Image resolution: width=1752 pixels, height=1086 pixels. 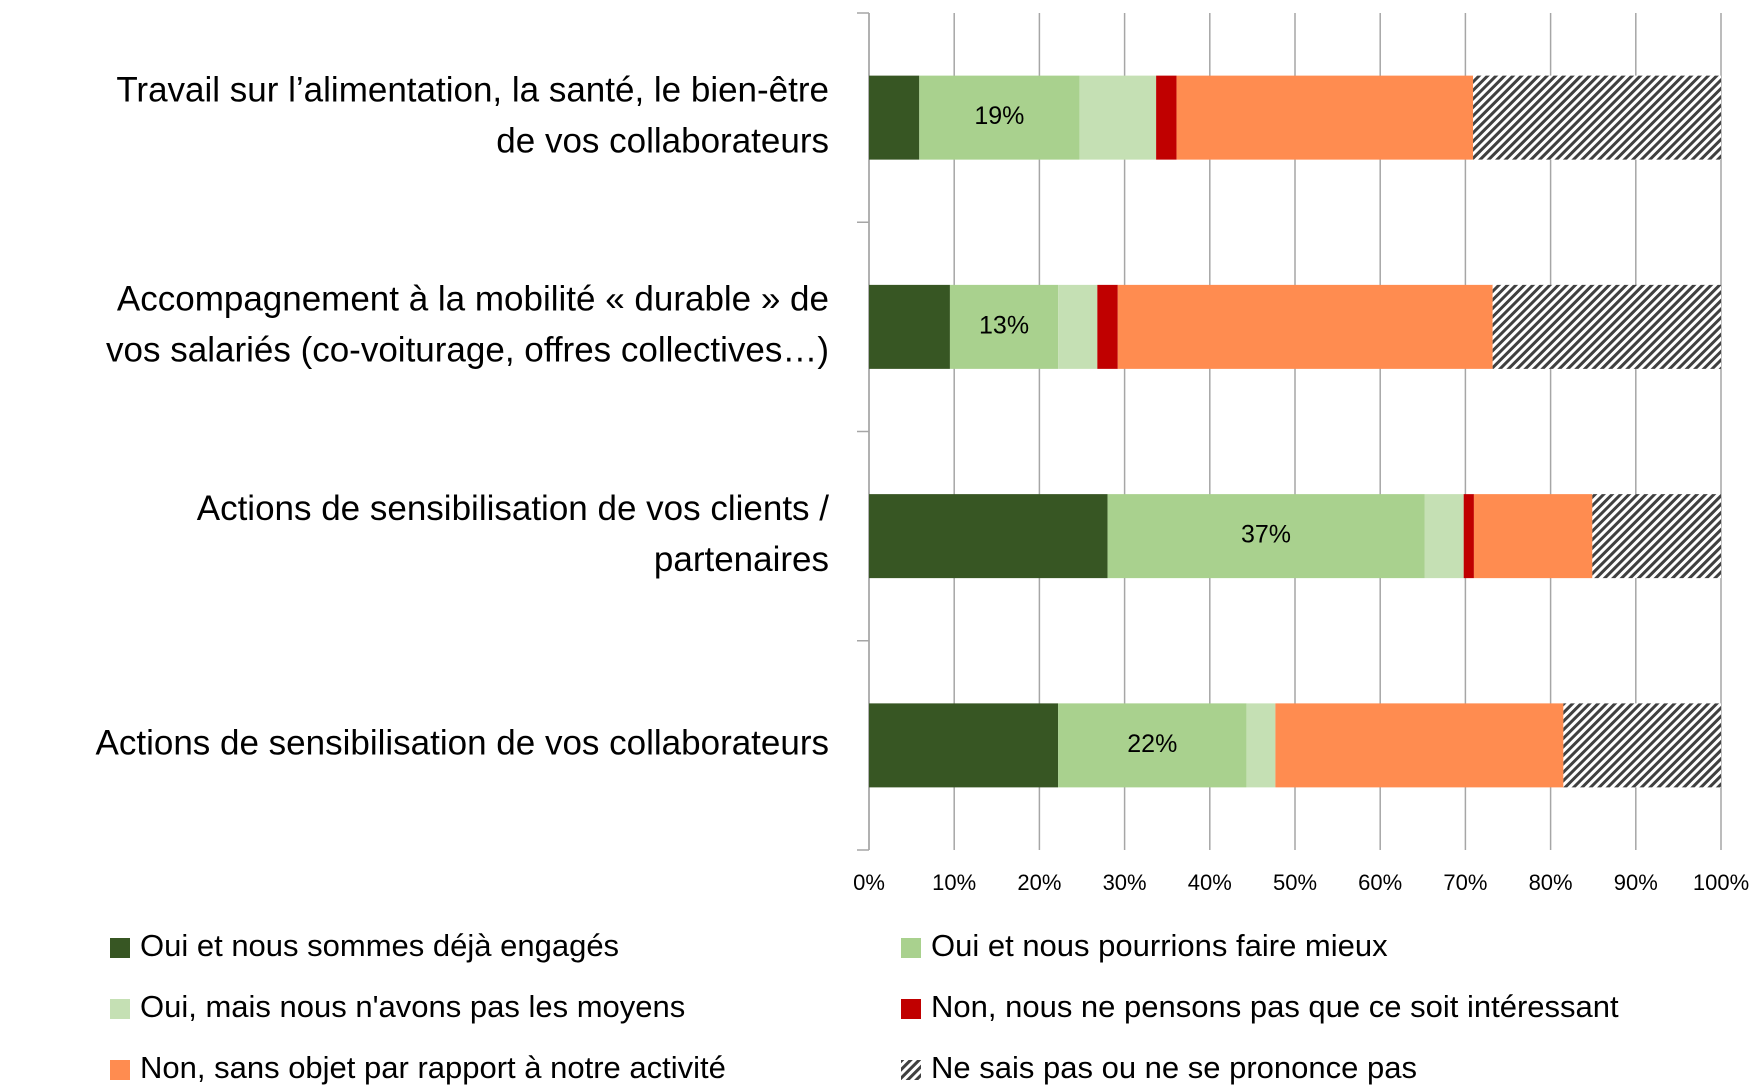 I want to click on x-tick-label: 40%, so click(x=1210, y=882).